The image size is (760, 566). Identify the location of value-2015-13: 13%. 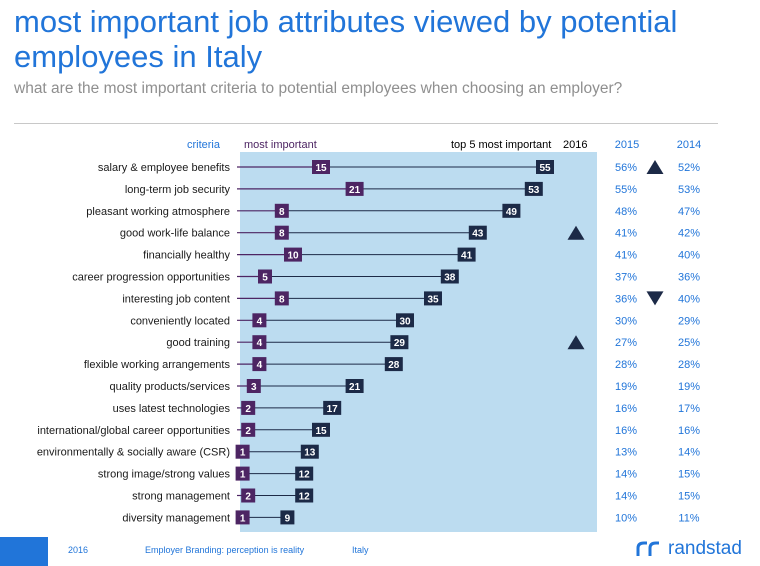
(626, 453).